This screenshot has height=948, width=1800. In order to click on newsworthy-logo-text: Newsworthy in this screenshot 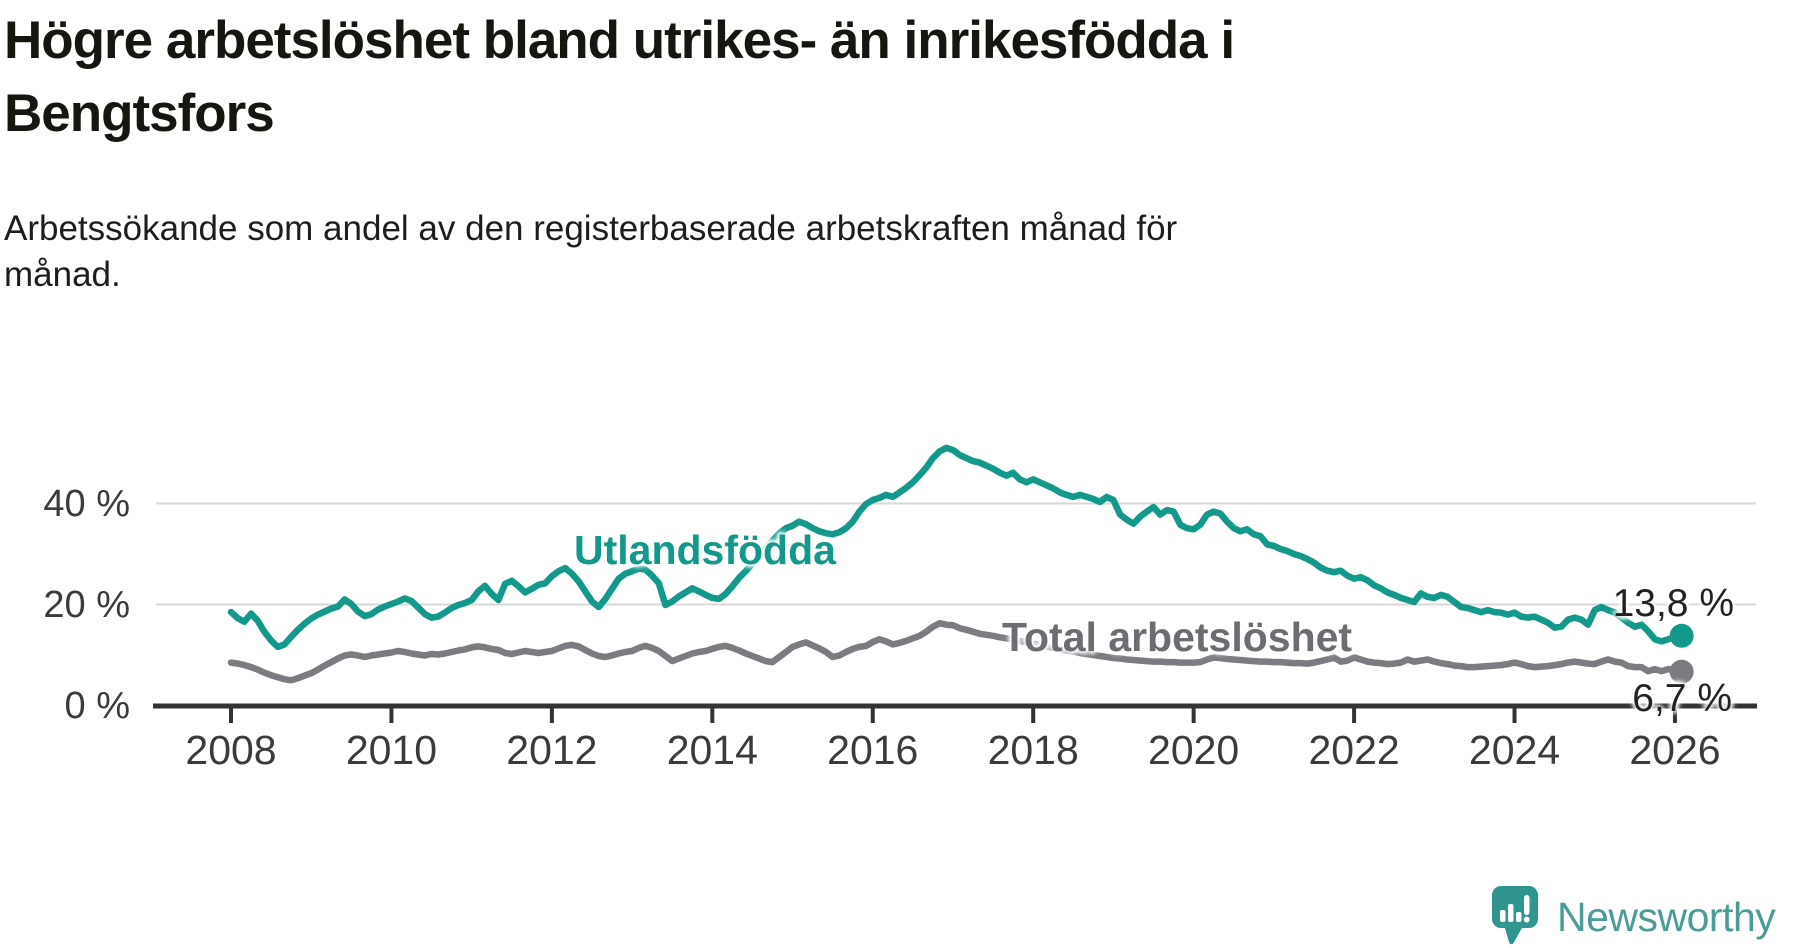, I will do `click(1666, 916)`.